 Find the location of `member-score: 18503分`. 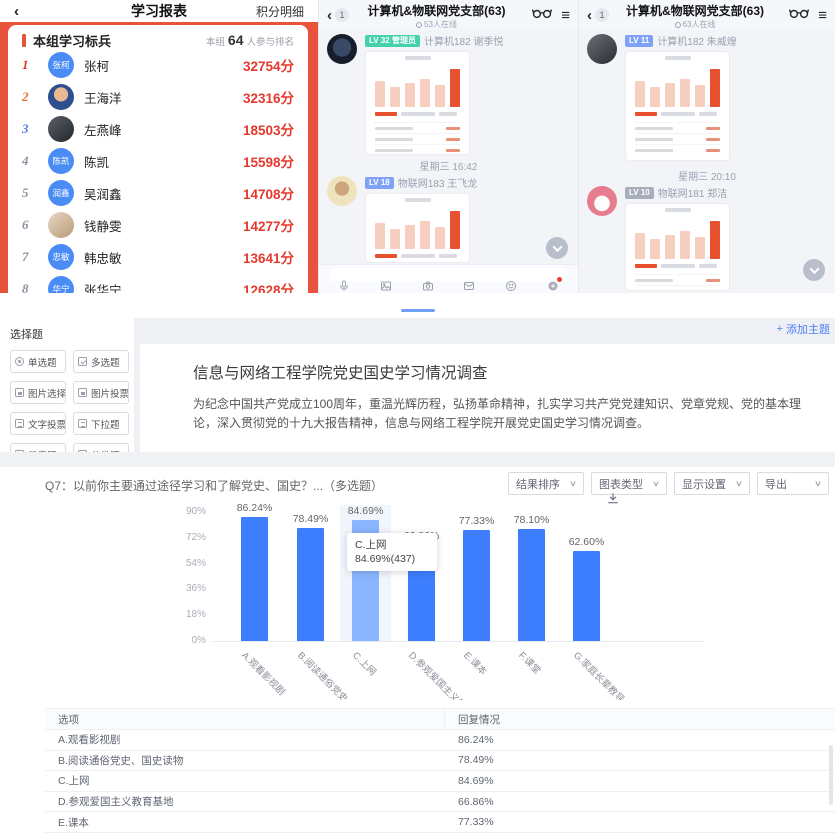

member-score: 18503分 is located at coordinates (268, 130).